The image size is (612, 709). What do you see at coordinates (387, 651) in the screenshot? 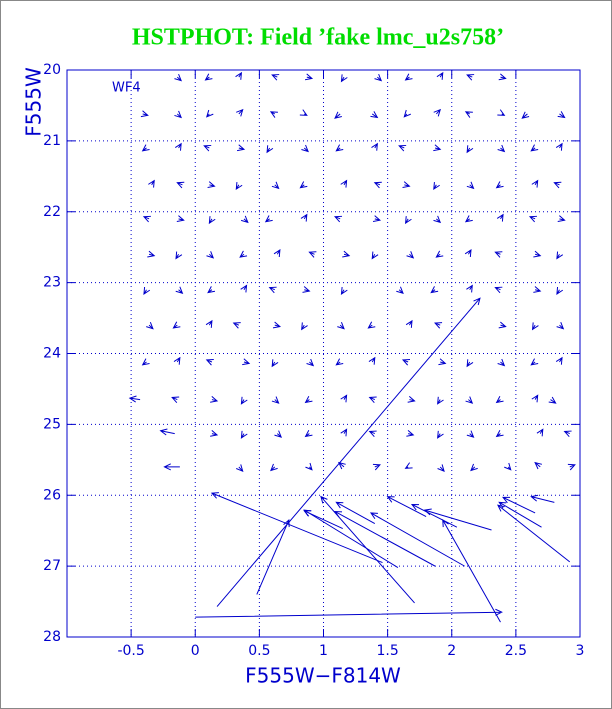
I see `x-tick-label: 1.5` at bounding box center [387, 651].